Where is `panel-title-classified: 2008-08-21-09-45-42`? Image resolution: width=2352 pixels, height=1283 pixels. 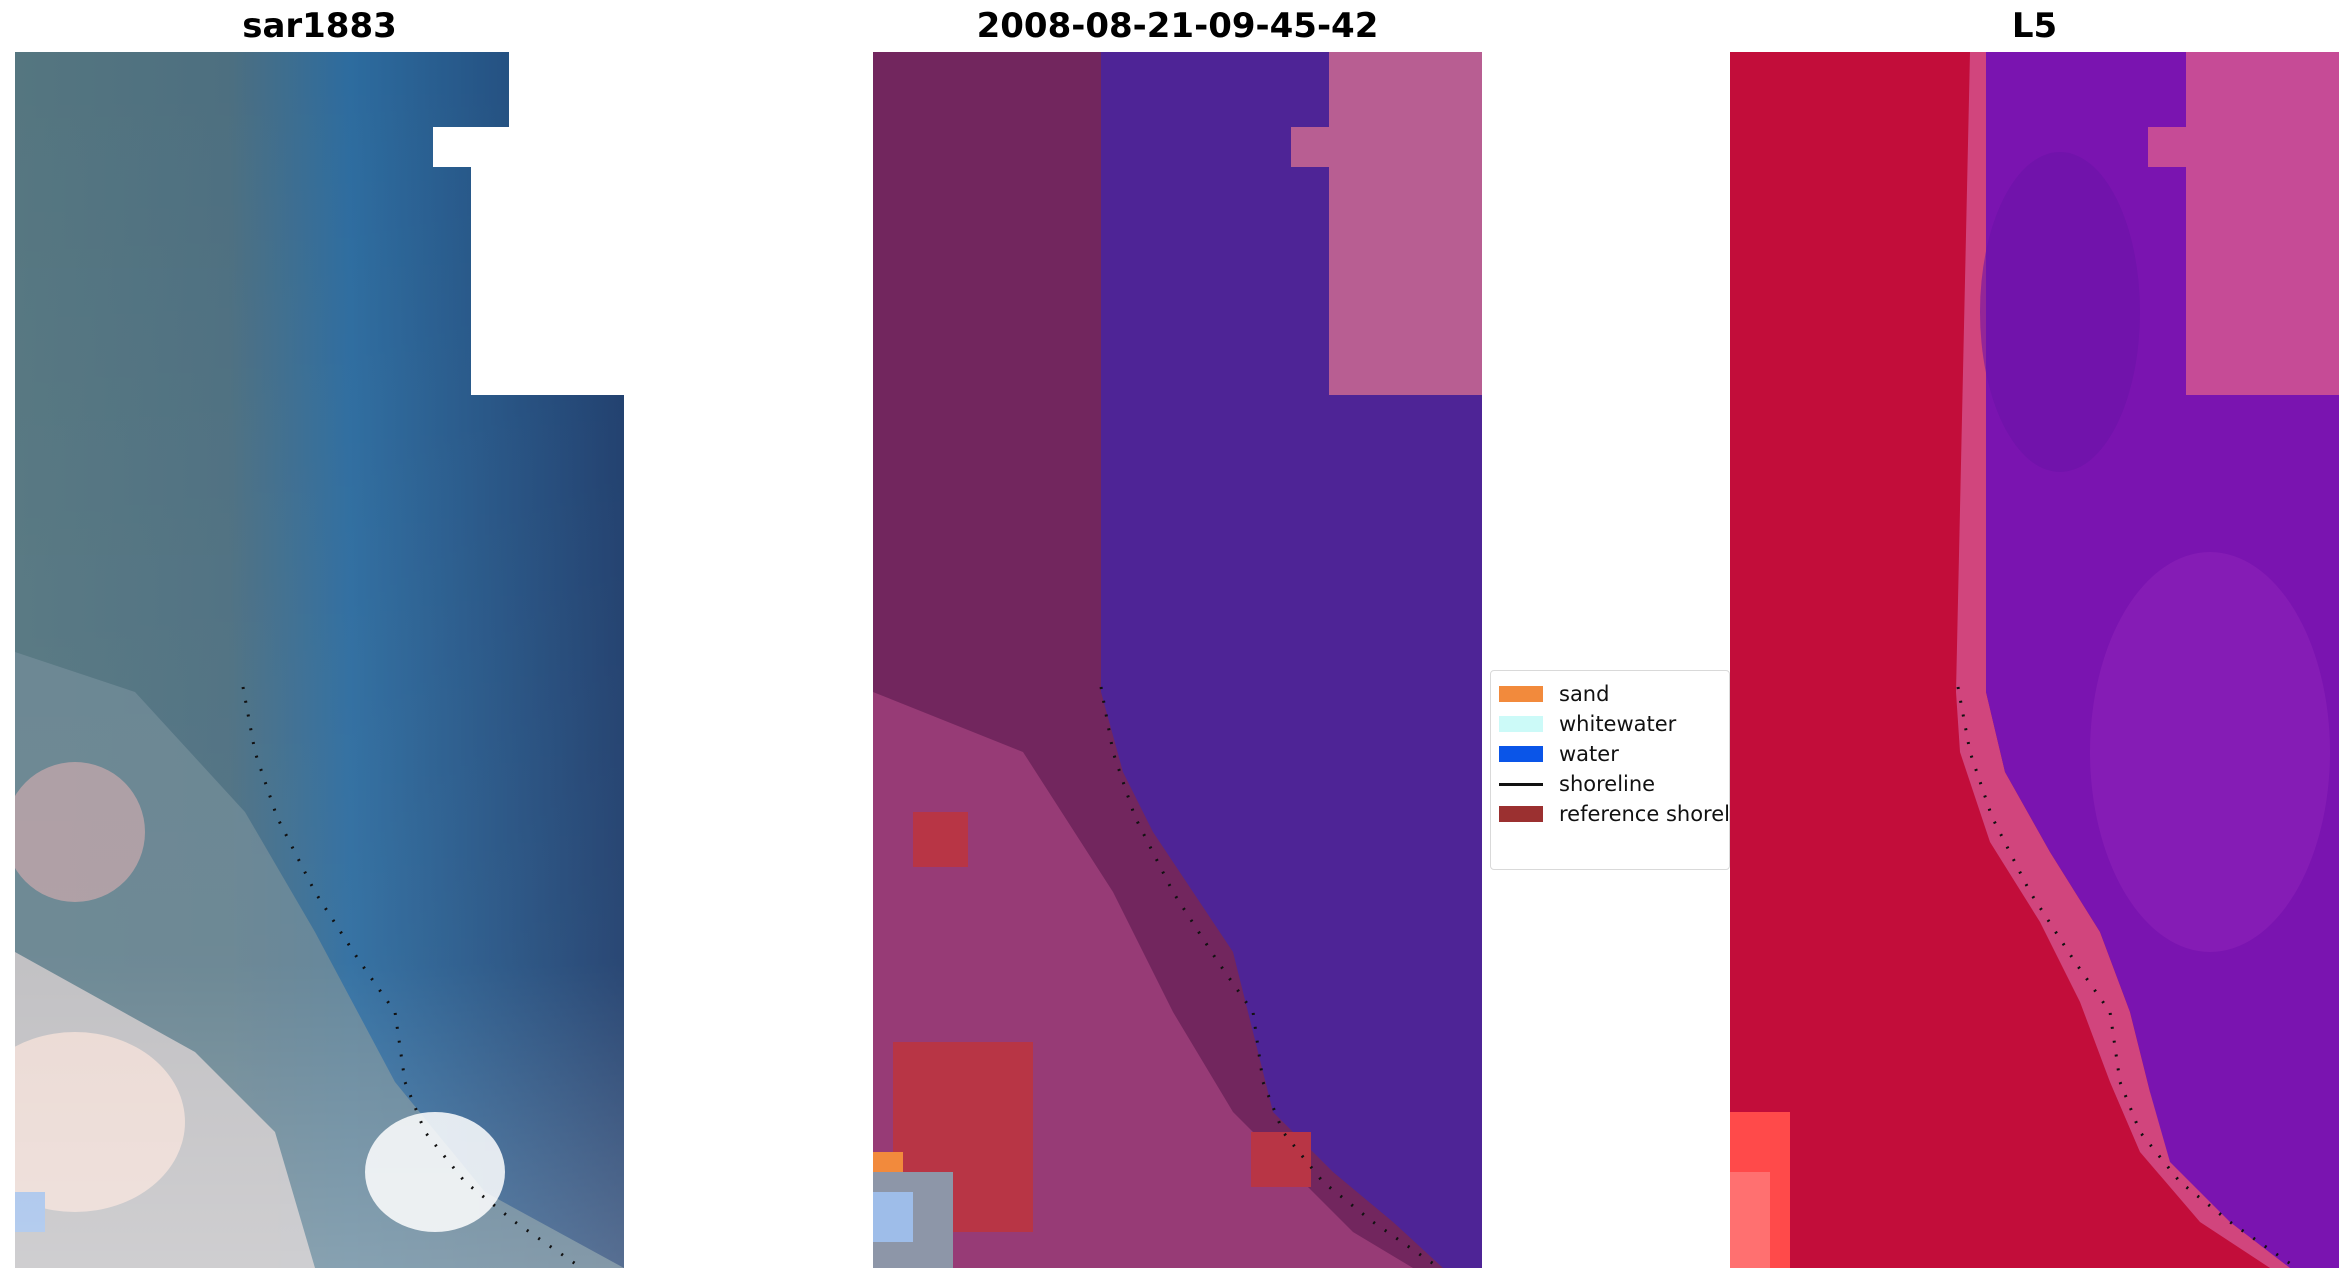 panel-title-classified: 2008-08-21-09-45-42 is located at coordinates (1177, 26).